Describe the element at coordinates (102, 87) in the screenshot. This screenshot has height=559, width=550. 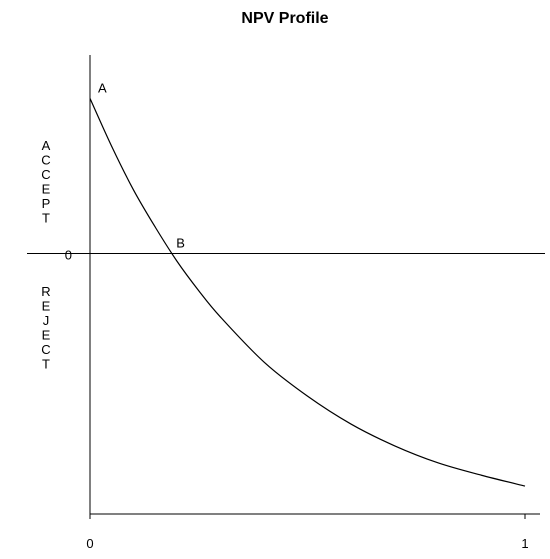
I see `annotation: A` at that location.